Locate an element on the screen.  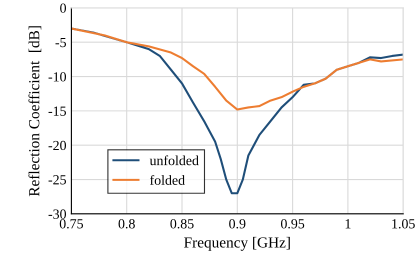
x-tick-label: 0.75 is located at coordinates (72, 224).